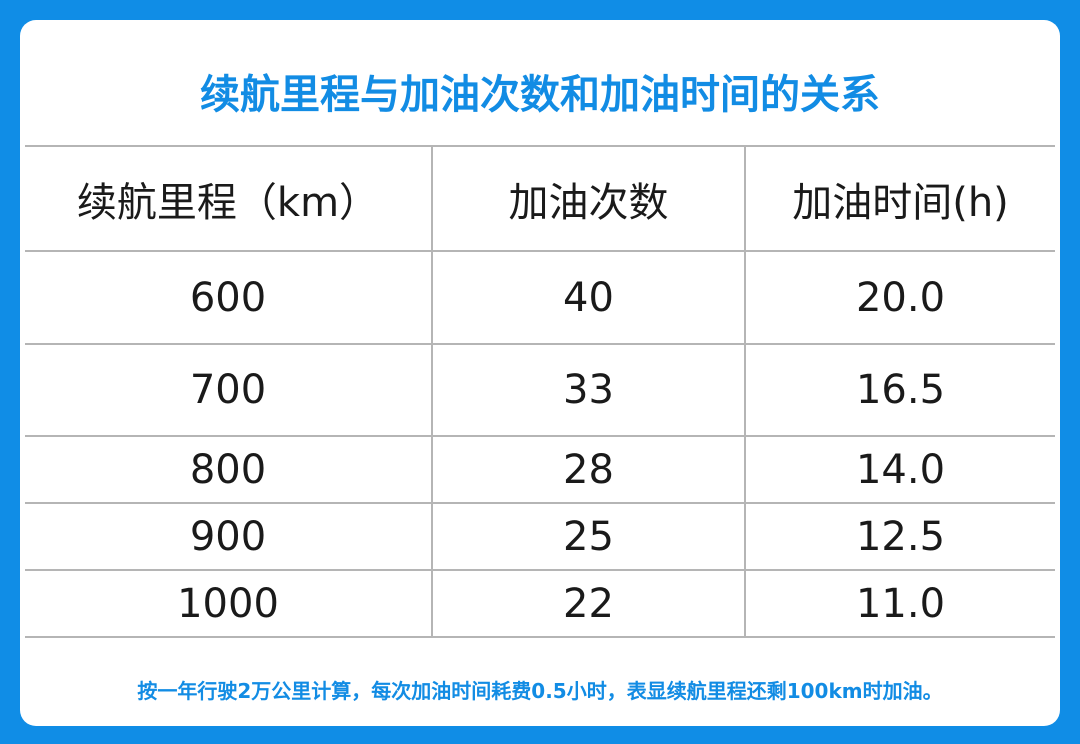  What do you see at coordinates (588, 198) in the screenshot?
I see `header-cell: 加油次数` at bounding box center [588, 198].